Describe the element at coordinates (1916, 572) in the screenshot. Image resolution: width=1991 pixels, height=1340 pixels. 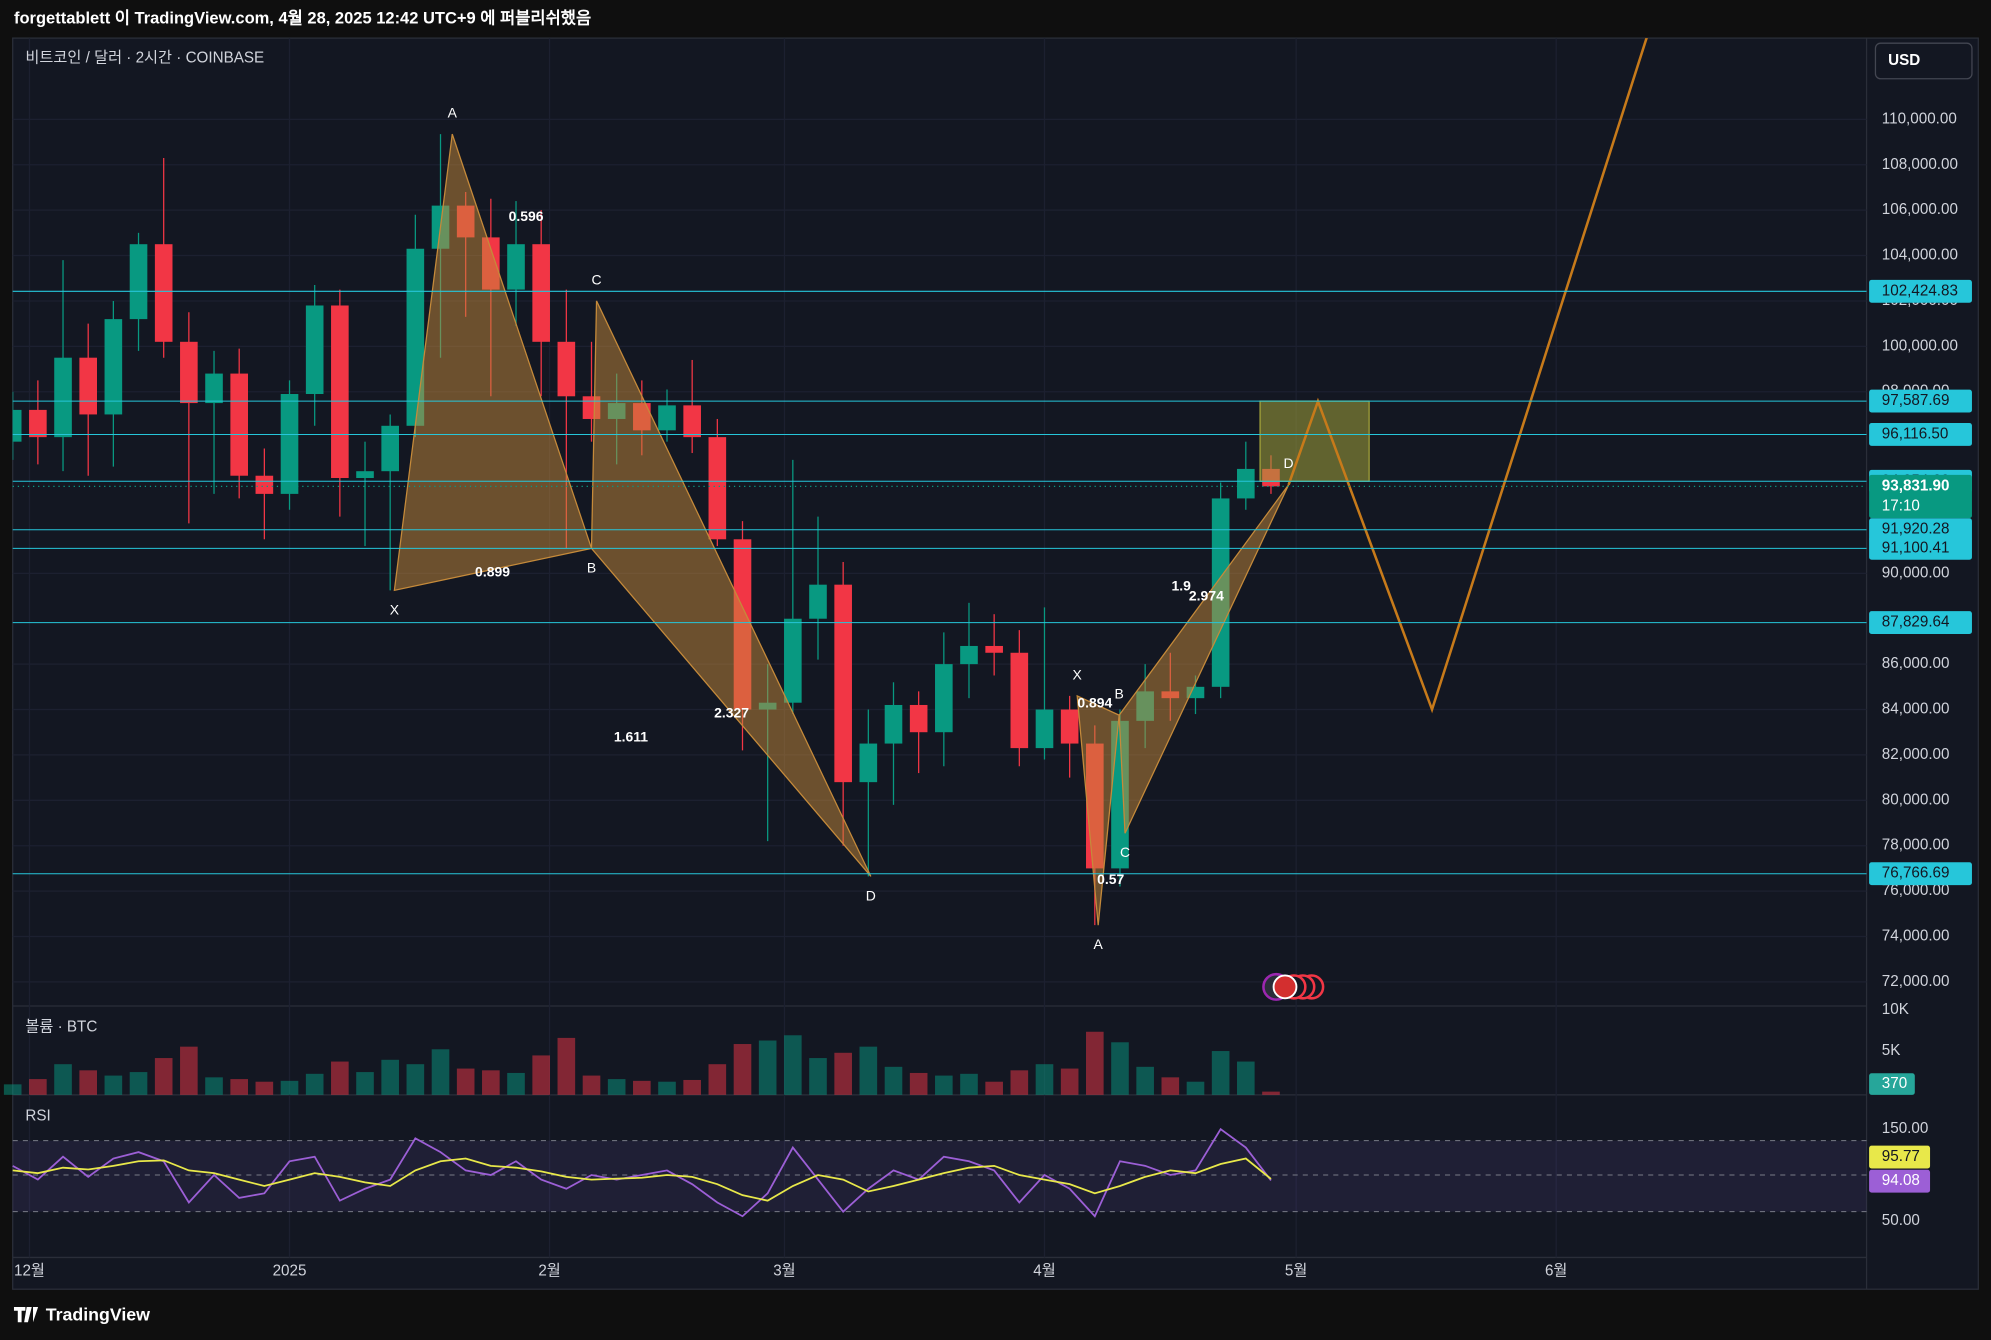
I see `y-tick-label: 90,000.00` at that location.